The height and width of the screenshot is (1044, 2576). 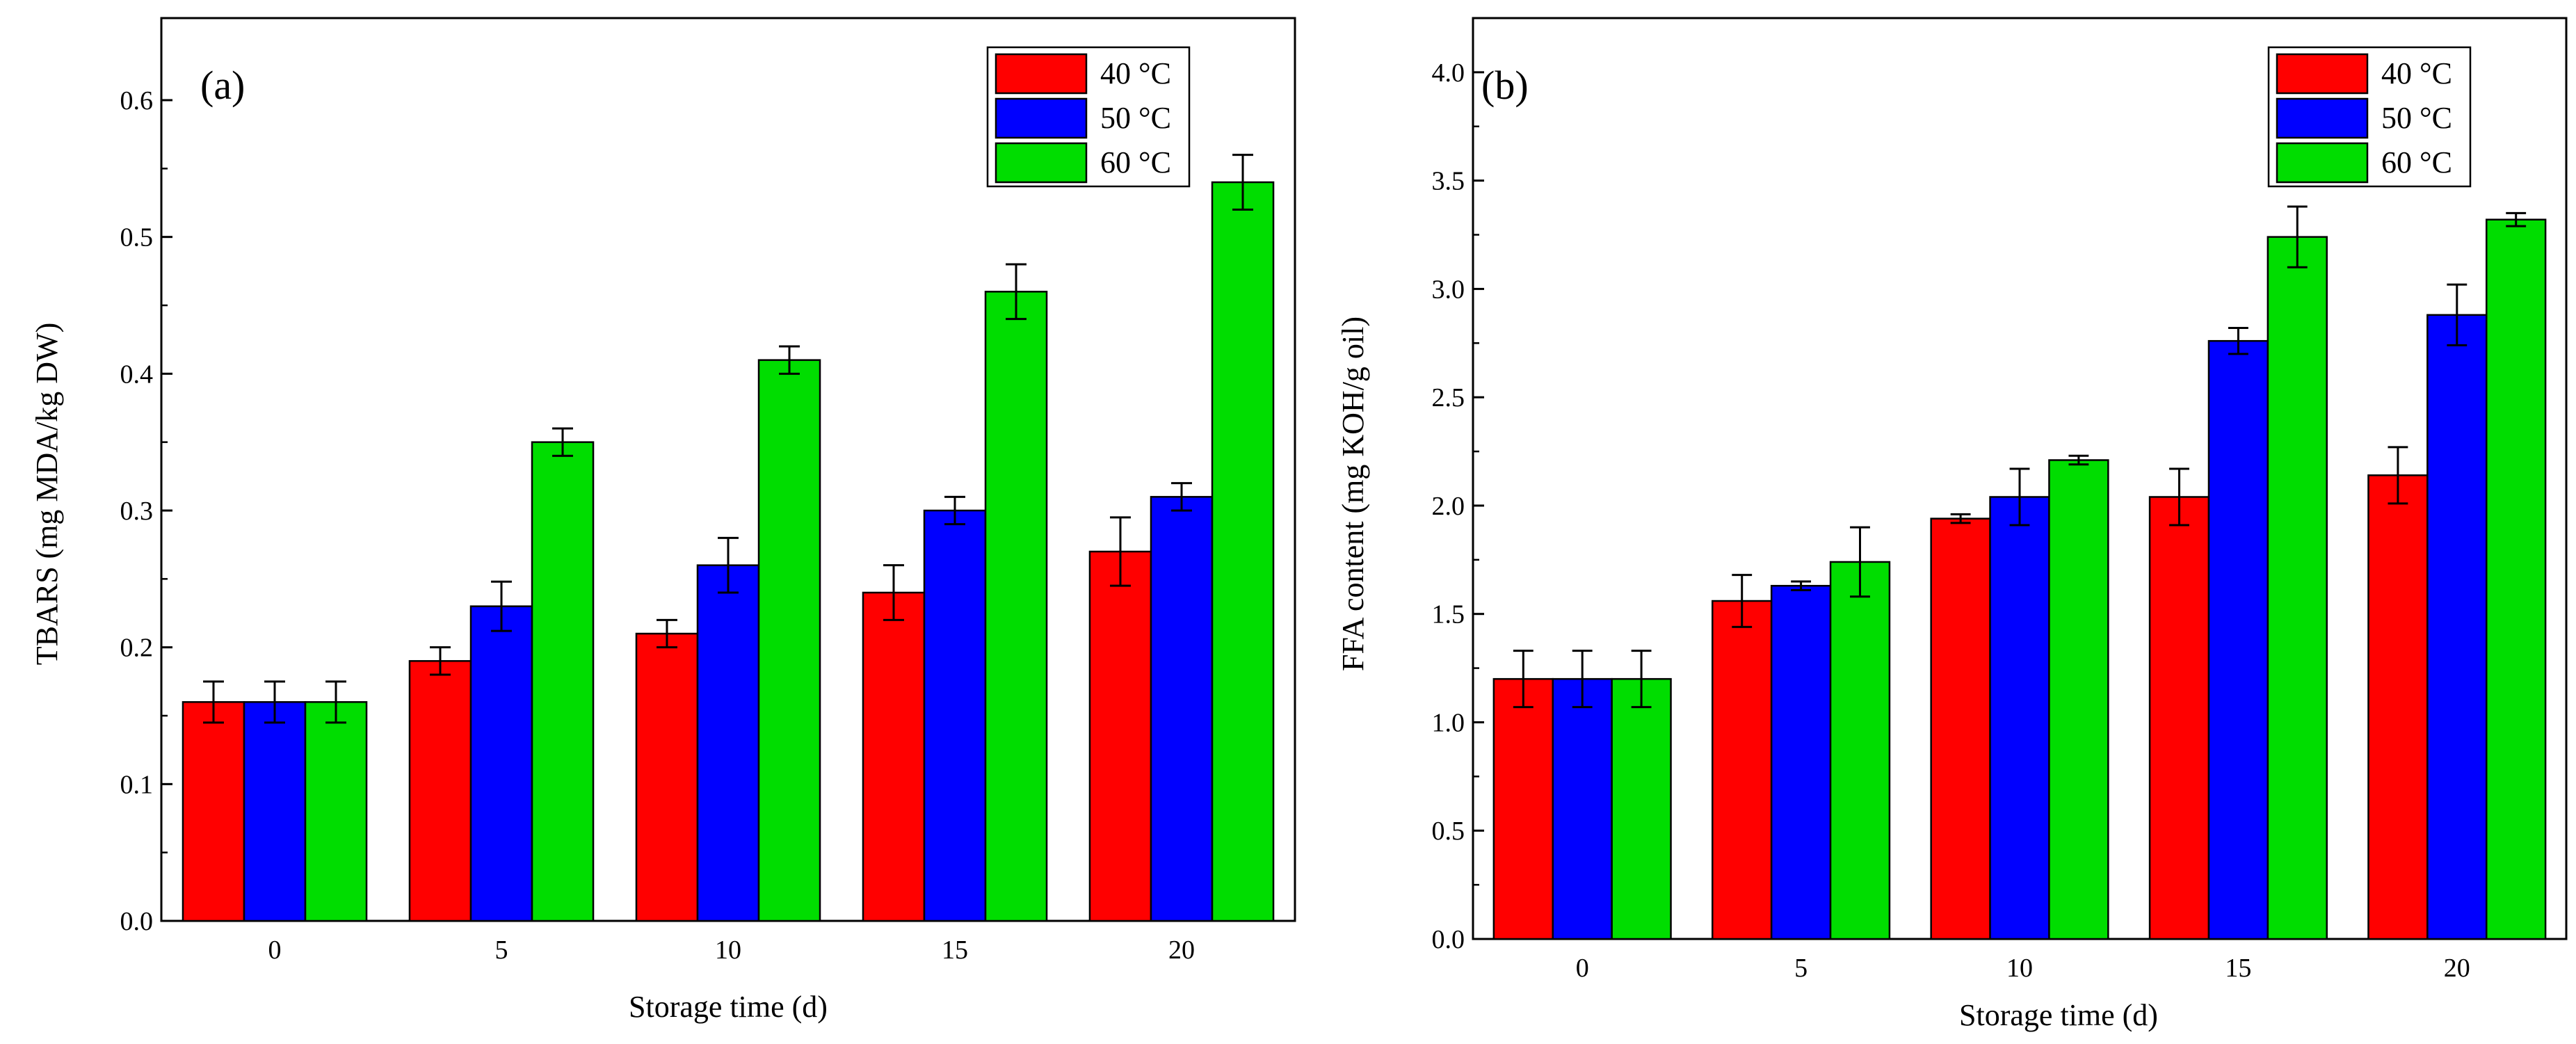 What do you see at coordinates (137, 374) in the screenshot?
I see `y-tick-label: 0.4` at bounding box center [137, 374].